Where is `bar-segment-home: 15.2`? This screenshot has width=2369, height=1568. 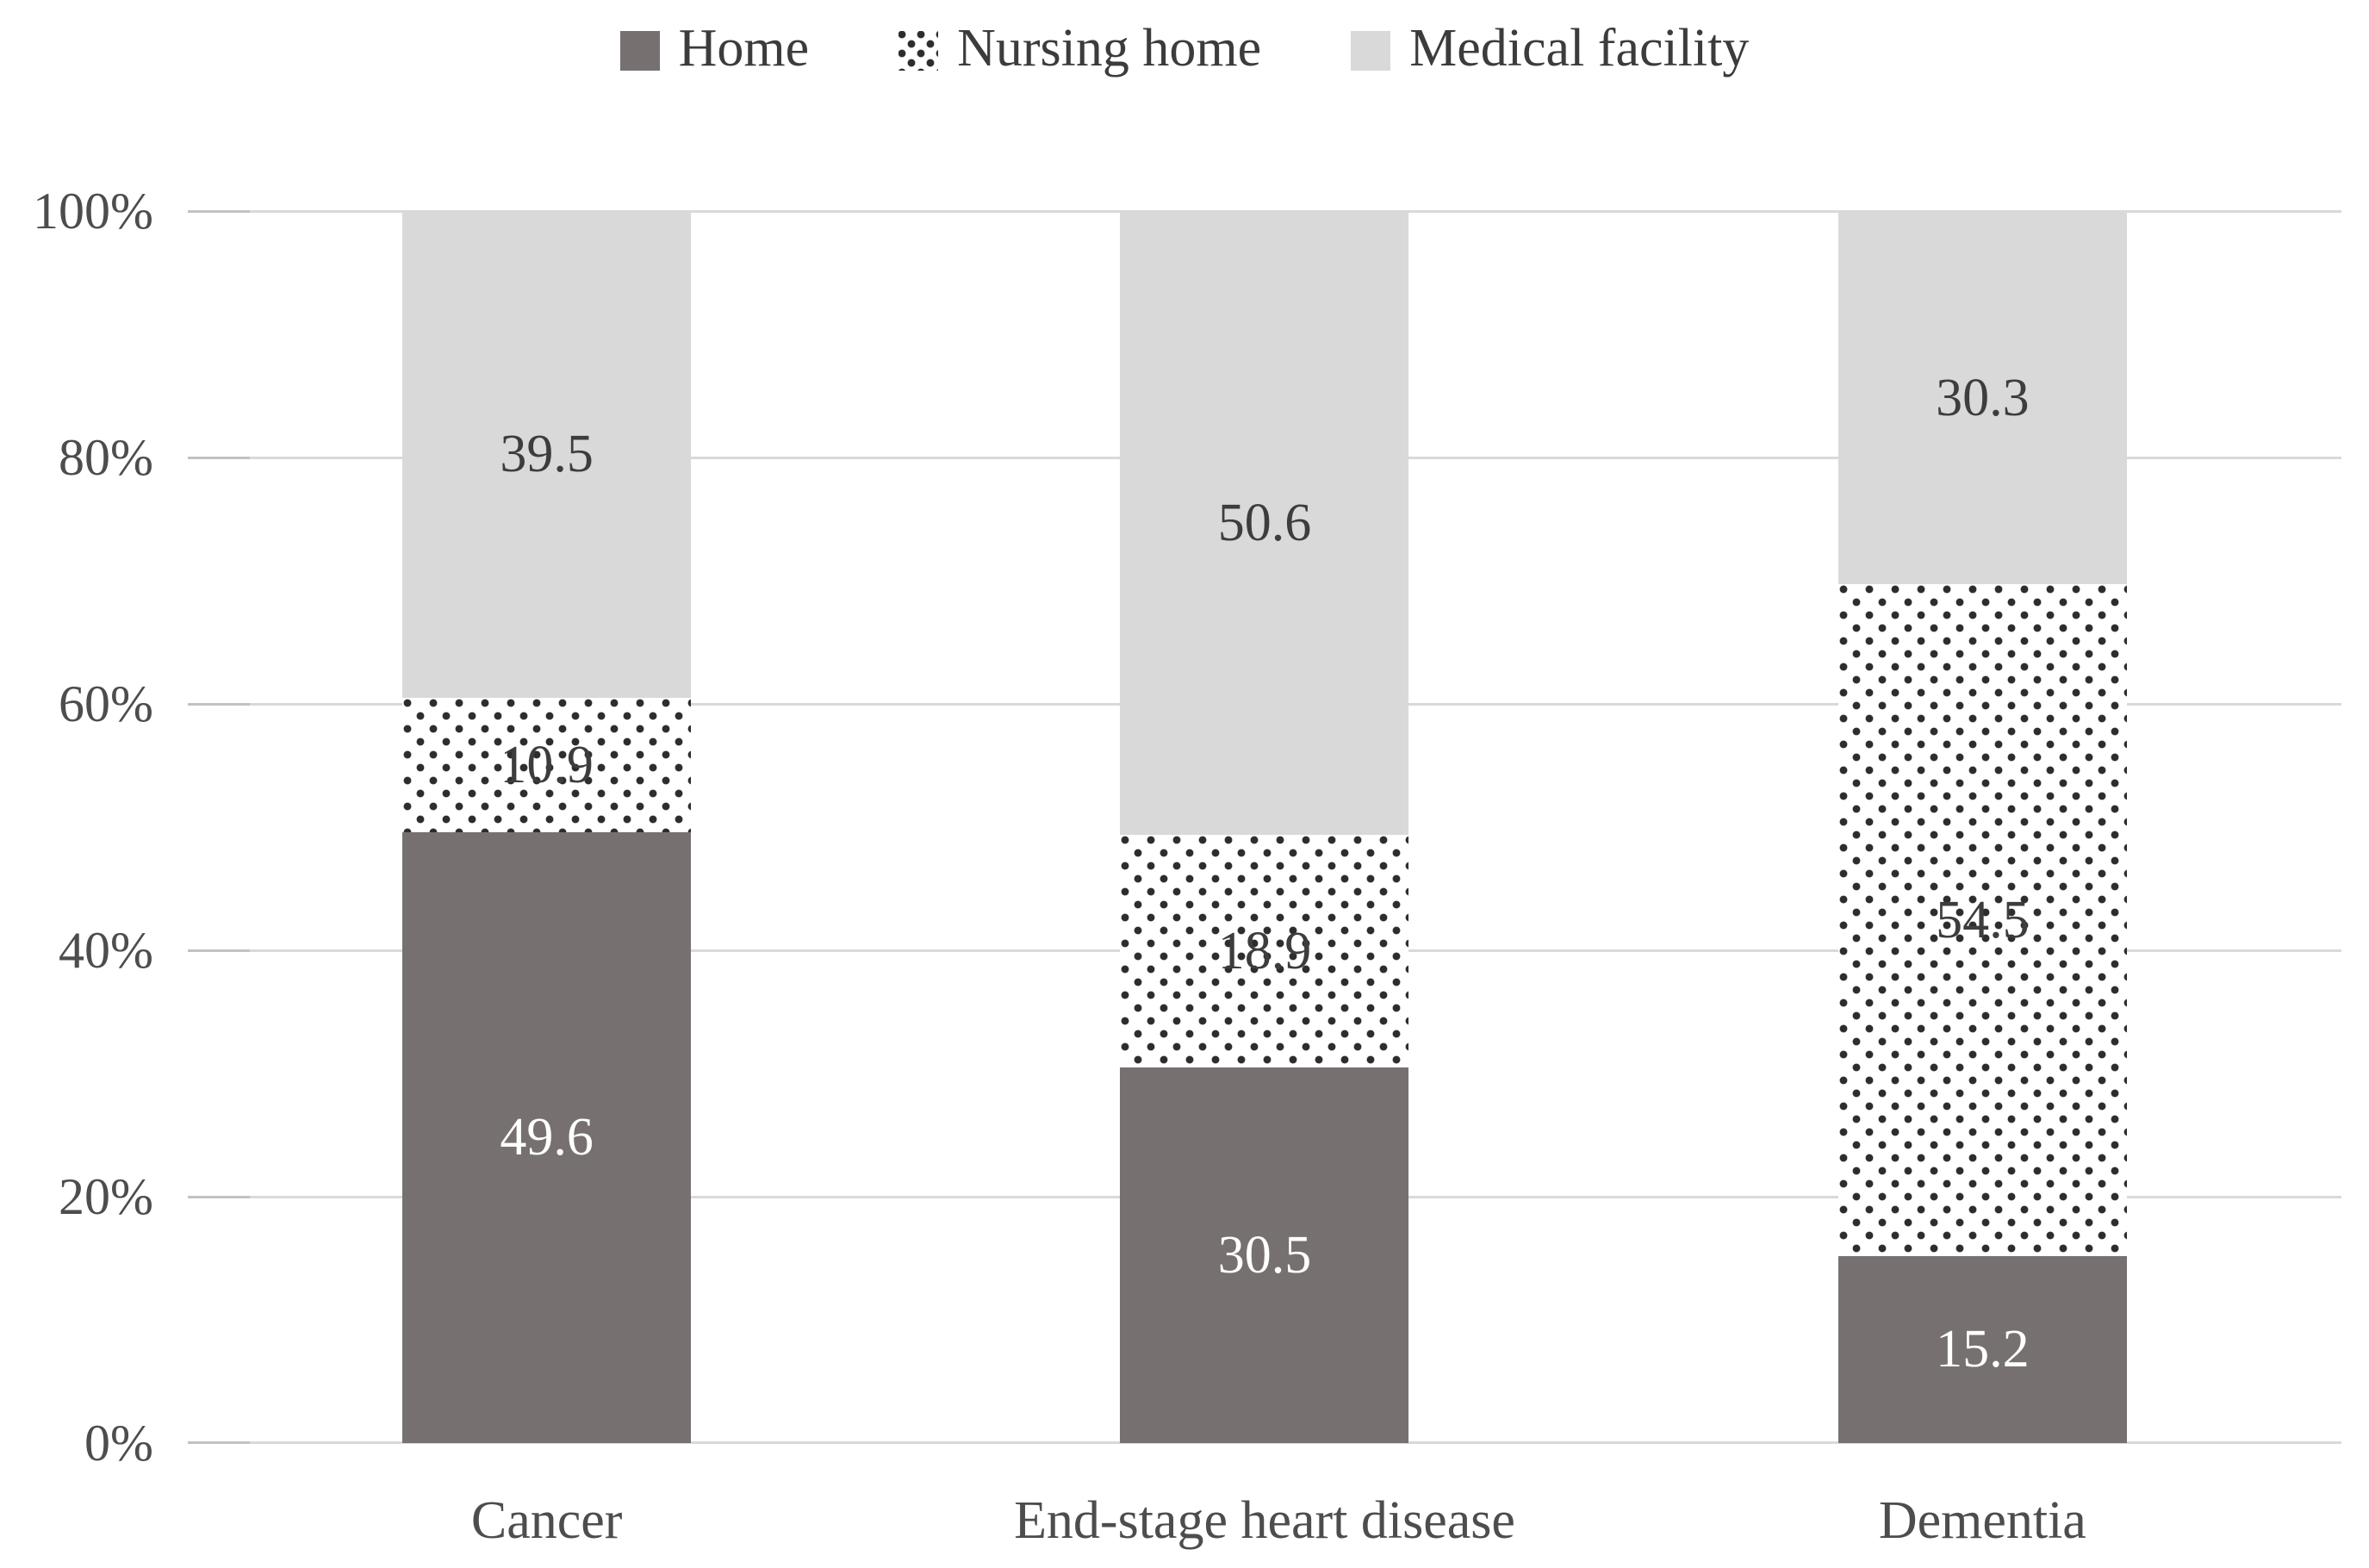
bar-segment-home: 15.2 is located at coordinates (1982, 1349).